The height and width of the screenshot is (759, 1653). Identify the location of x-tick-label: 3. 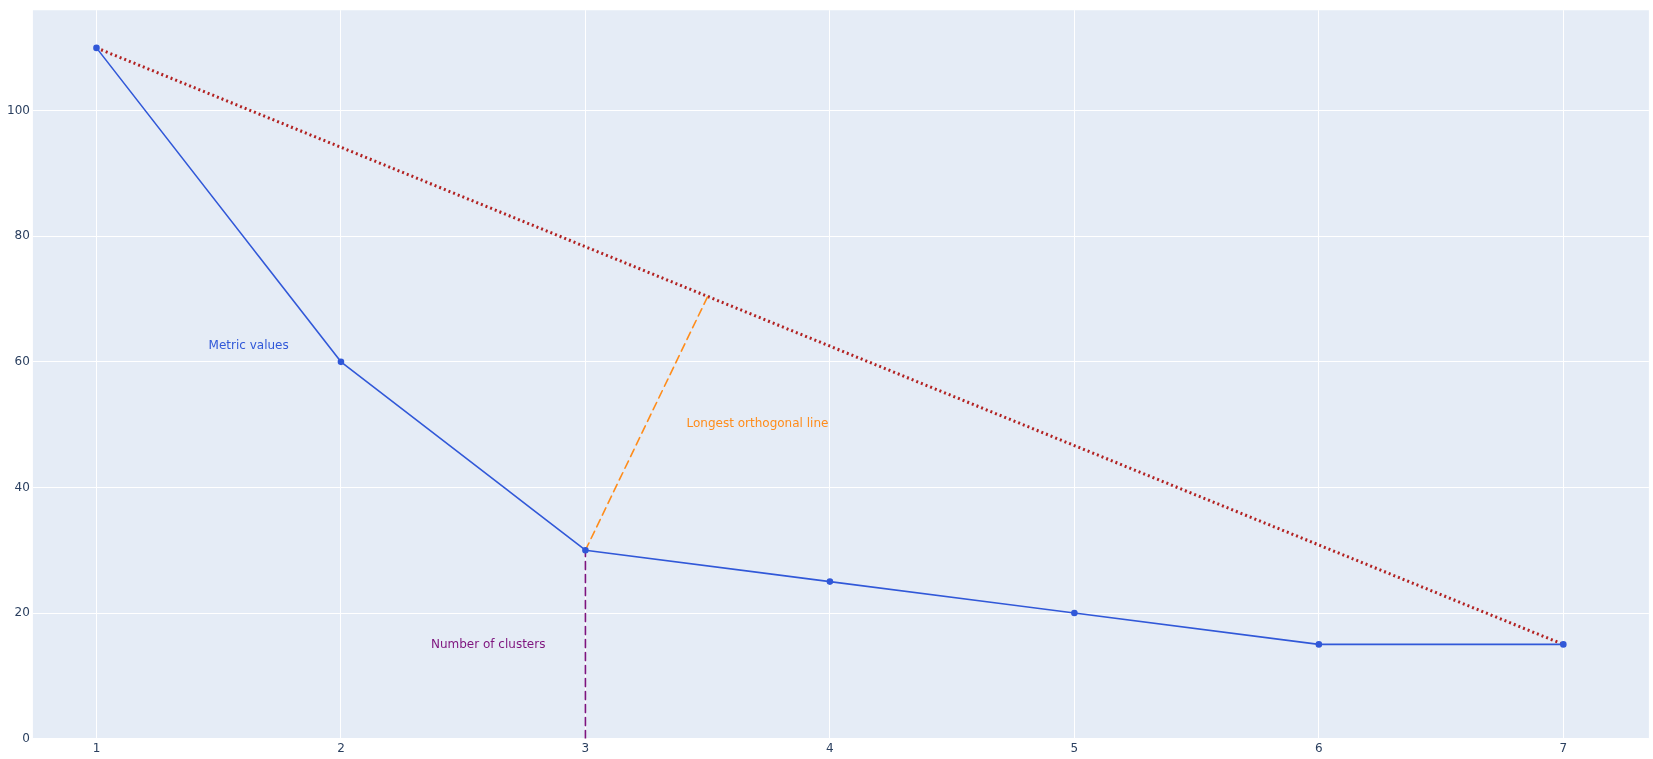
(585, 747).